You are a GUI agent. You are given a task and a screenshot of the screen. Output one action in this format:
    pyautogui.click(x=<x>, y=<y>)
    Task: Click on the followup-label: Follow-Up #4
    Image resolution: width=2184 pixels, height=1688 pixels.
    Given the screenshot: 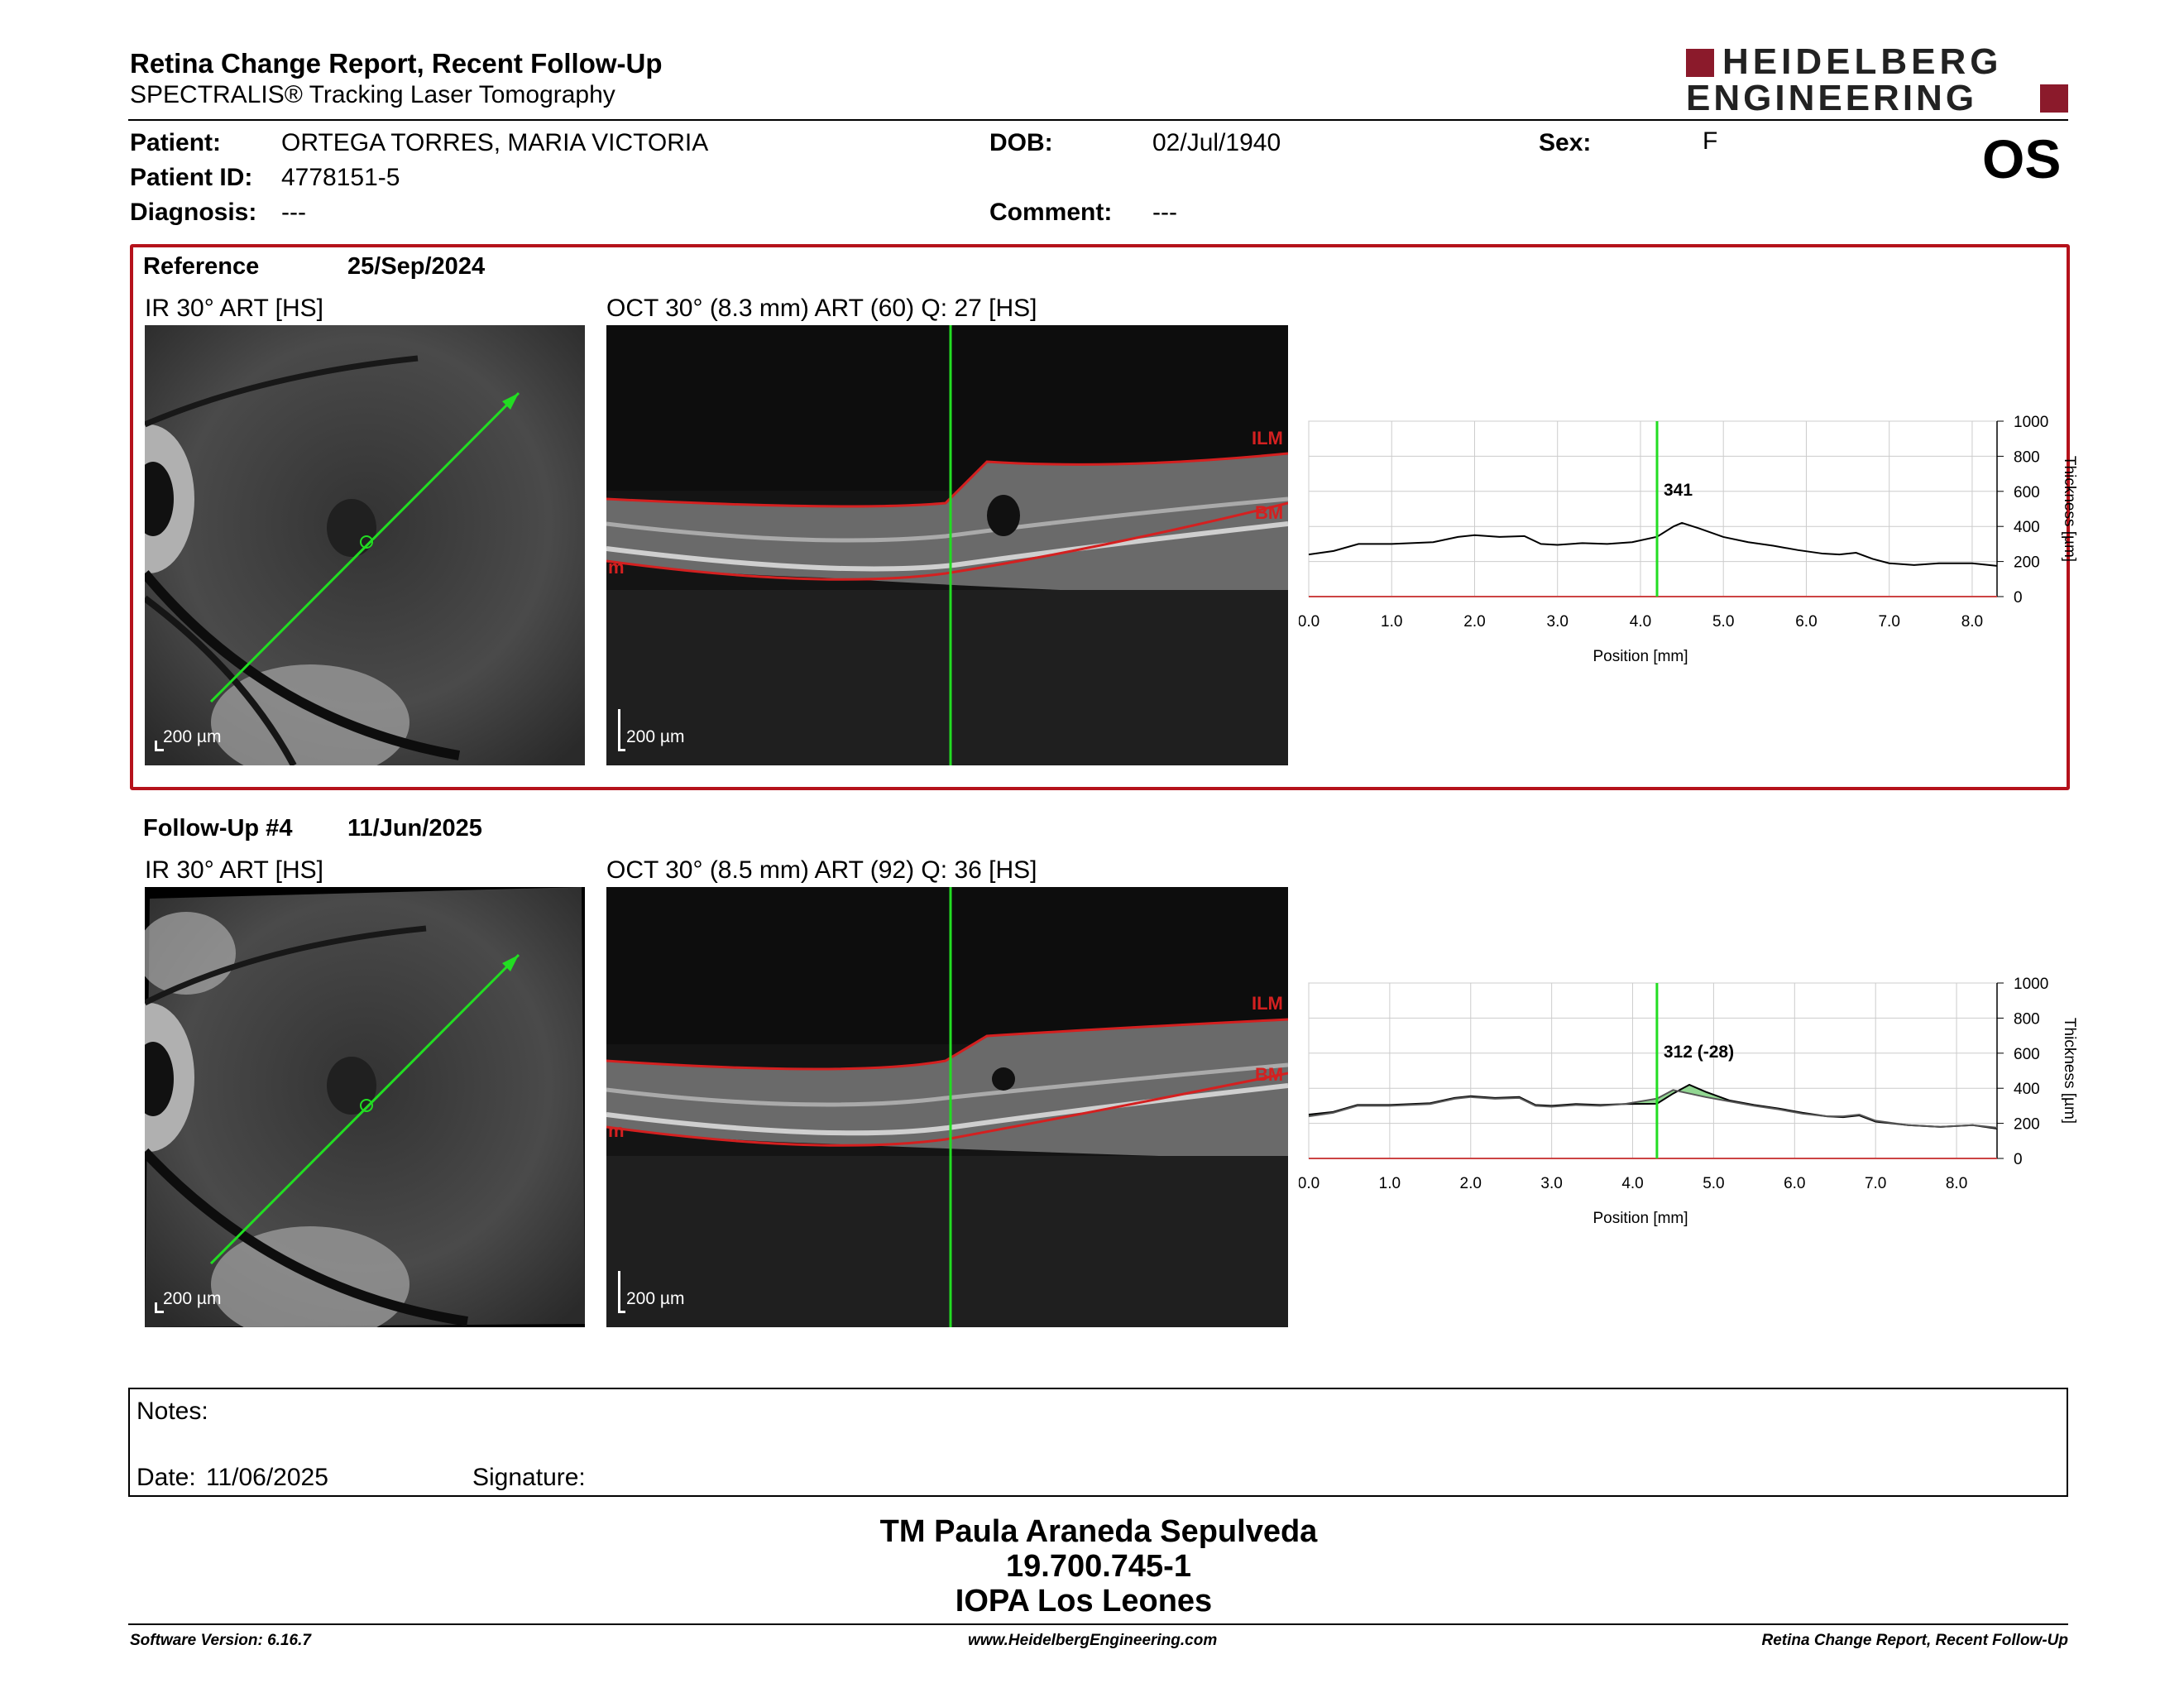 What is the action you would take?
    pyautogui.click(x=218, y=828)
    